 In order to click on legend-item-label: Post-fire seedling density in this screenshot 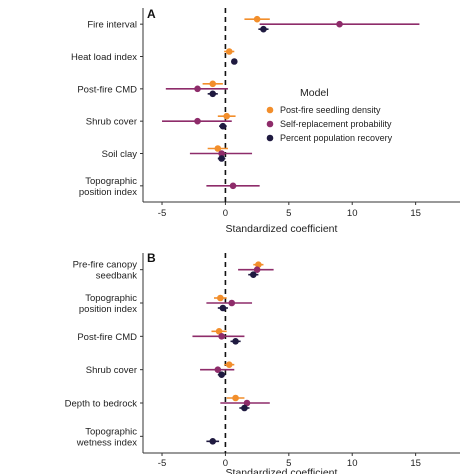, I will do `click(330, 110)`.